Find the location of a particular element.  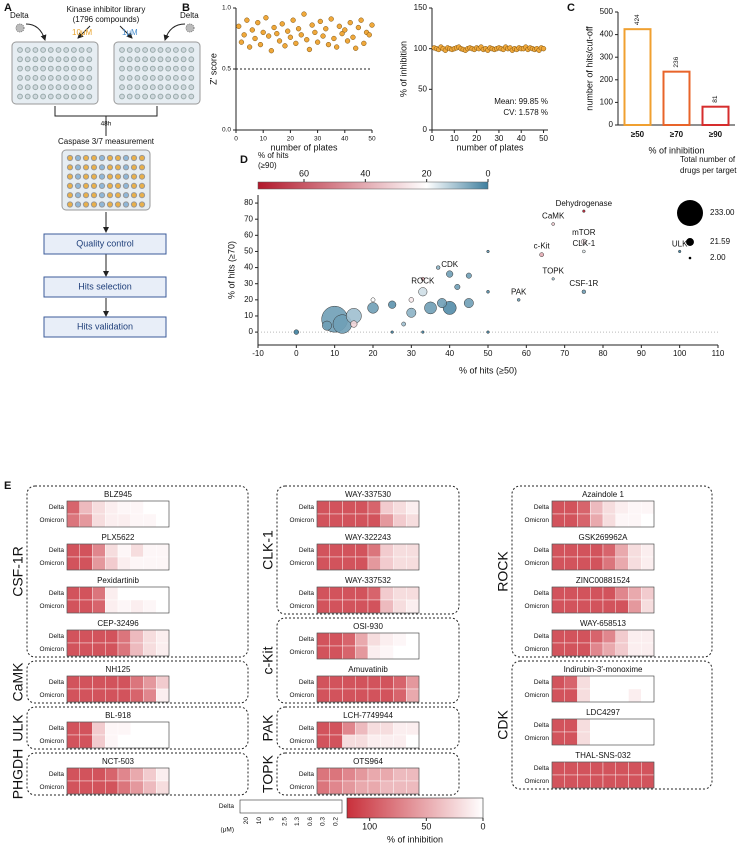

compound-name: Indirubin-3′-monoxime is located at coordinates (603, 669).